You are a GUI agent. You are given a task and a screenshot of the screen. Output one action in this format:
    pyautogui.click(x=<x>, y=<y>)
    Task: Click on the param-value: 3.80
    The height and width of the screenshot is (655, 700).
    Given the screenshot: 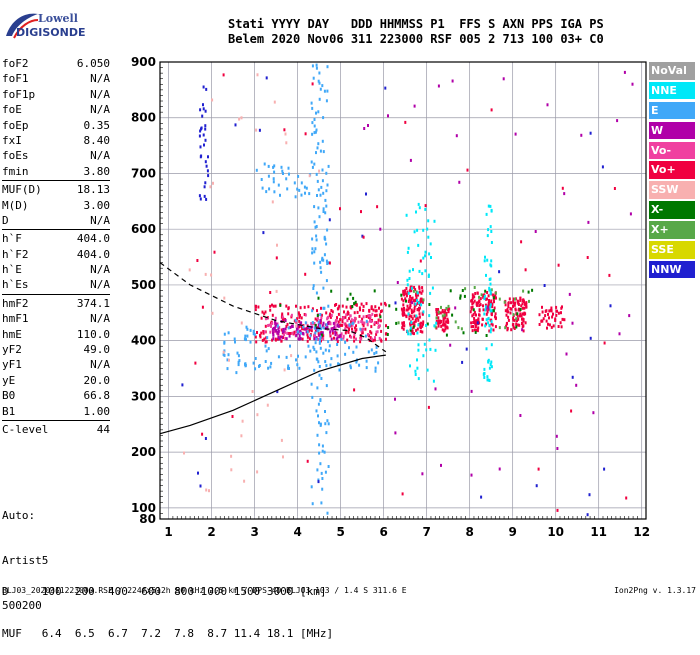 What is the action you would take?
    pyautogui.click(x=97, y=171)
    